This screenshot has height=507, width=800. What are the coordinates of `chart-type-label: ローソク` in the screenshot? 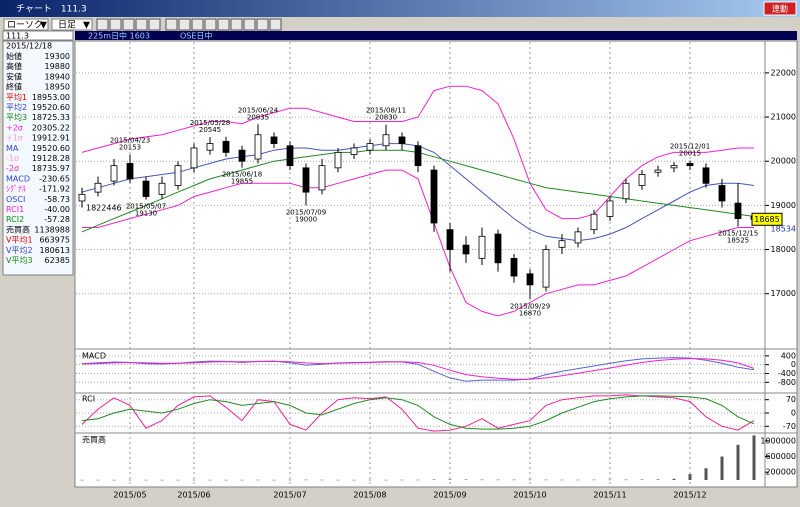 It's located at (25, 25).